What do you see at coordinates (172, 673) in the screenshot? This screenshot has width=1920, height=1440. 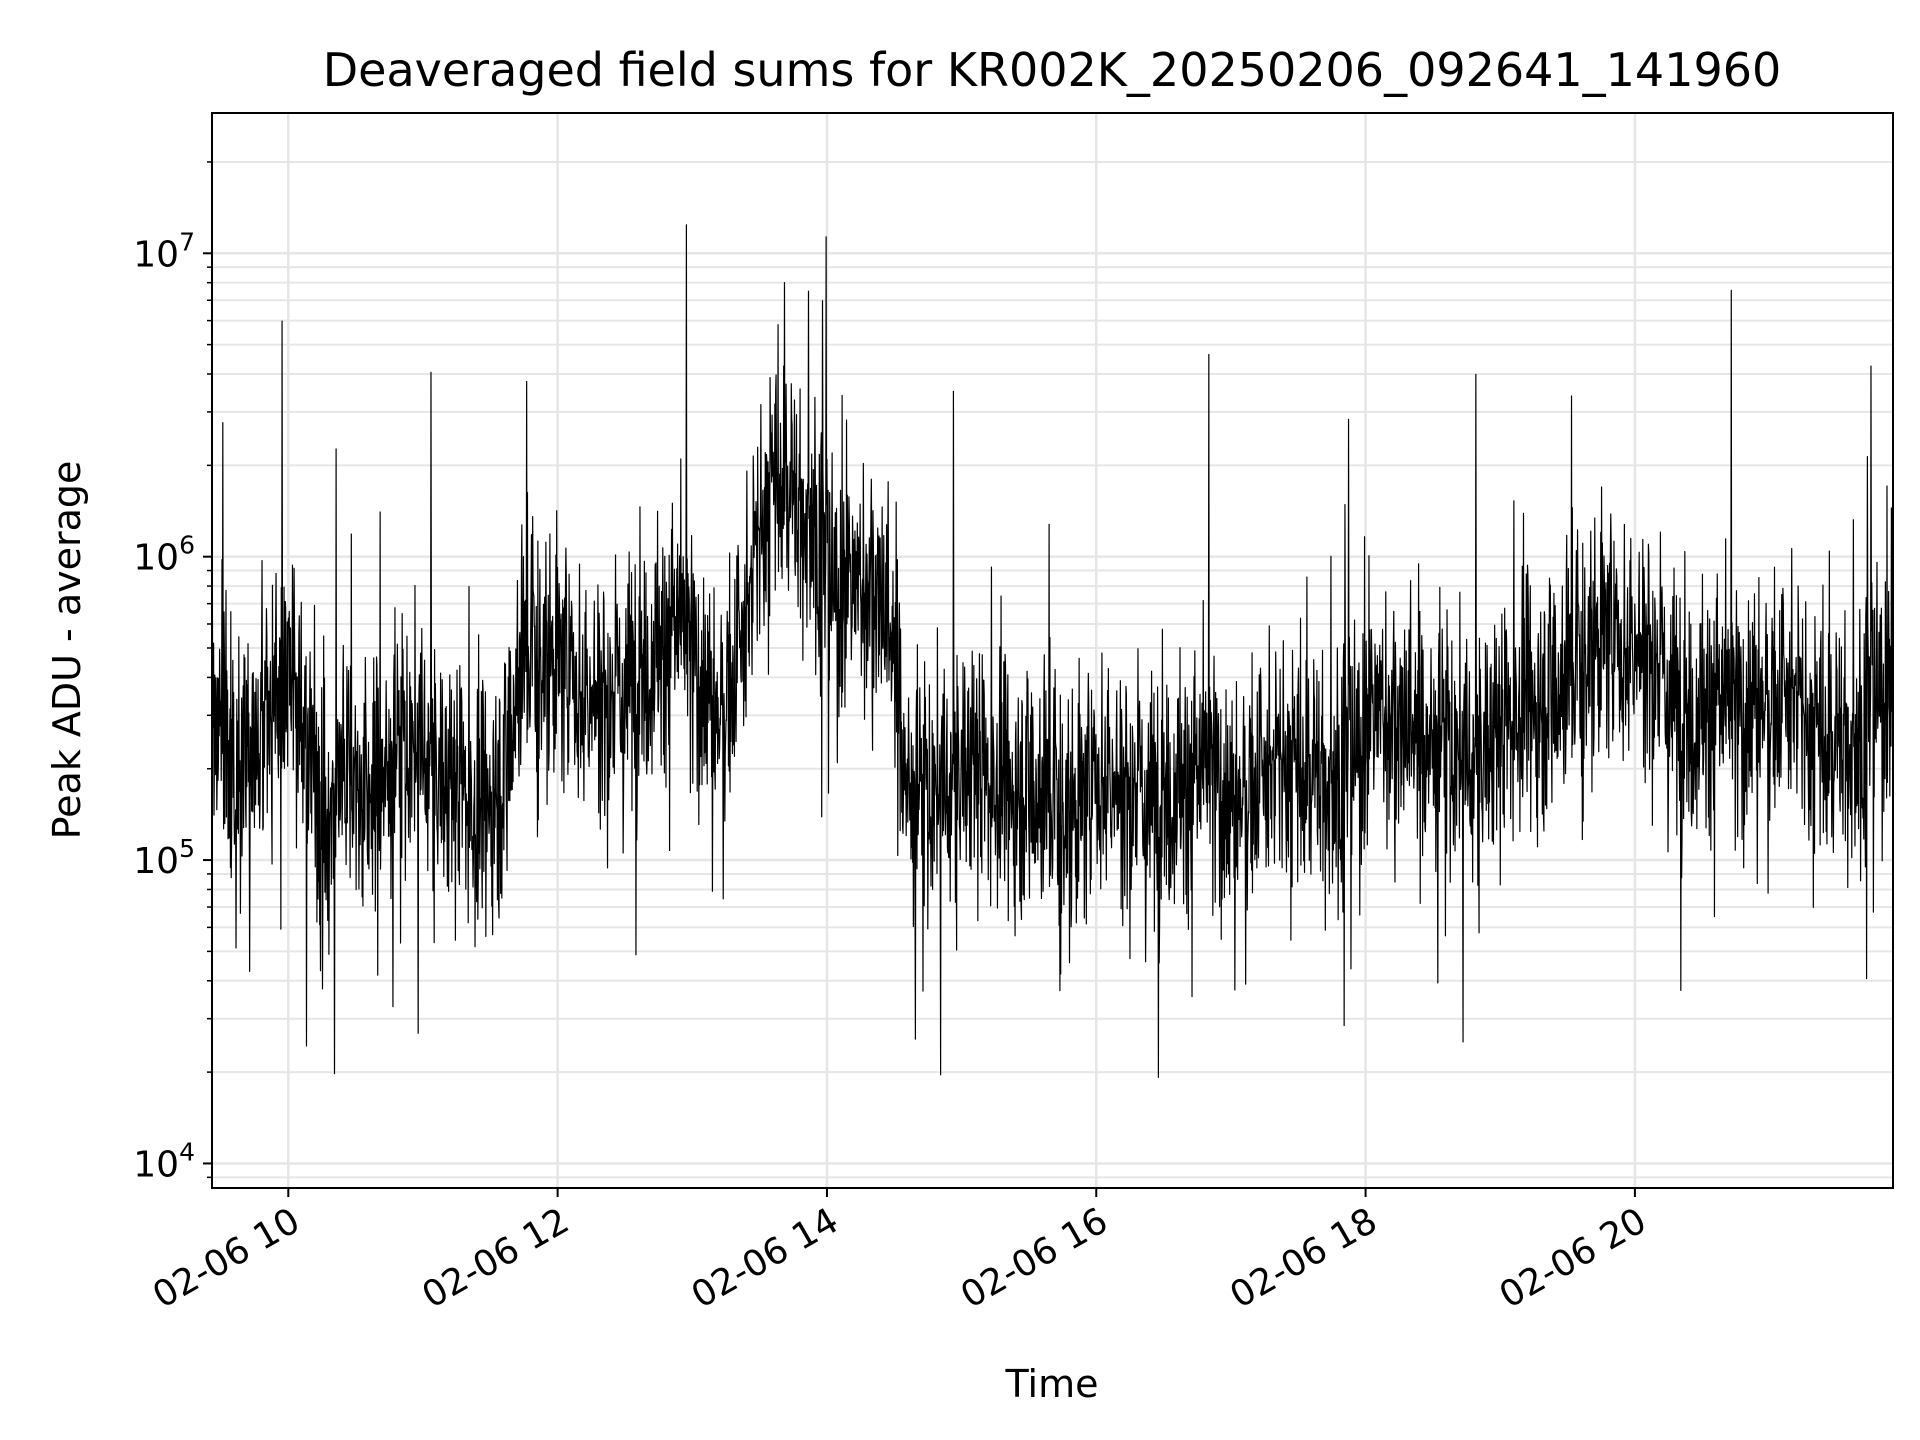 I see `y-axis-ticks: 10⁴ 10⁵ 10⁶ 10⁷` at bounding box center [172, 673].